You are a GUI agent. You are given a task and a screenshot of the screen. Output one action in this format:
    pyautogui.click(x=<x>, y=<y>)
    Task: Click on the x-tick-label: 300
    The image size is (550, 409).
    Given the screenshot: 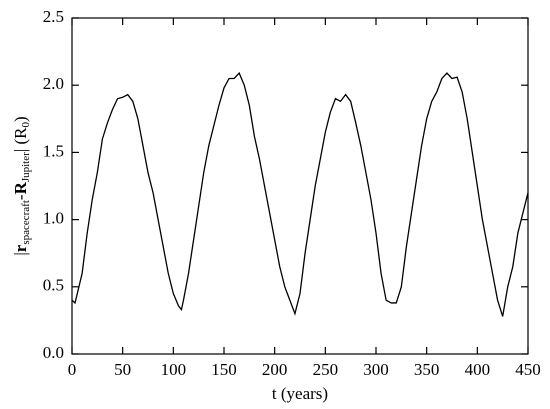 What is the action you would take?
    pyautogui.click(x=376, y=369)
    